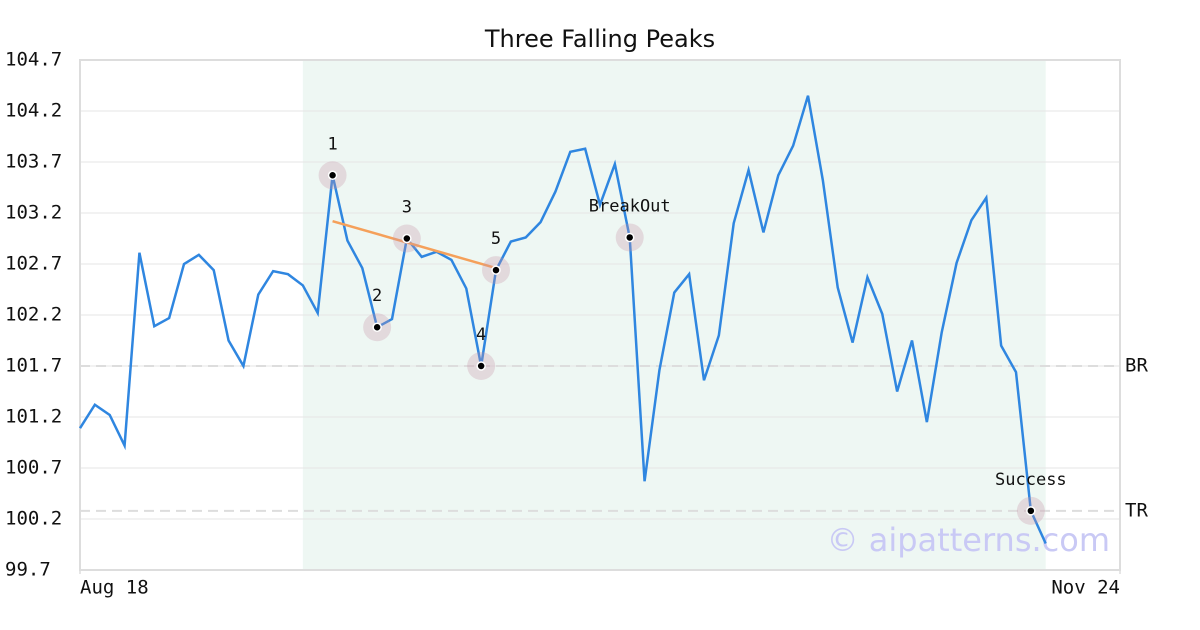 The height and width of the screenshot is (630, 1200). I want to click on y-tick-label: 102.2, so click(33, 315).